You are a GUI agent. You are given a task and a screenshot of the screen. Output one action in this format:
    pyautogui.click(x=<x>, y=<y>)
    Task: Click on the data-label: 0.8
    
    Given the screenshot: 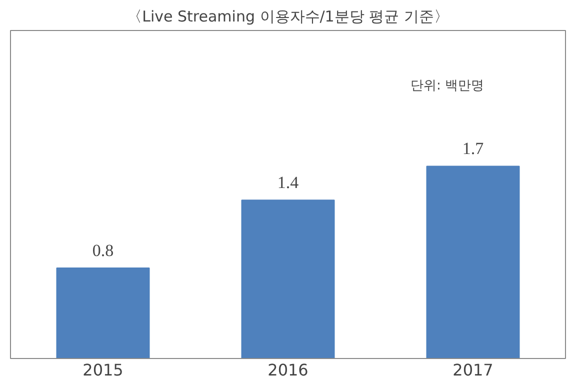 What is the action you would take?
    pyautogui.click(x=103, y=250)
    